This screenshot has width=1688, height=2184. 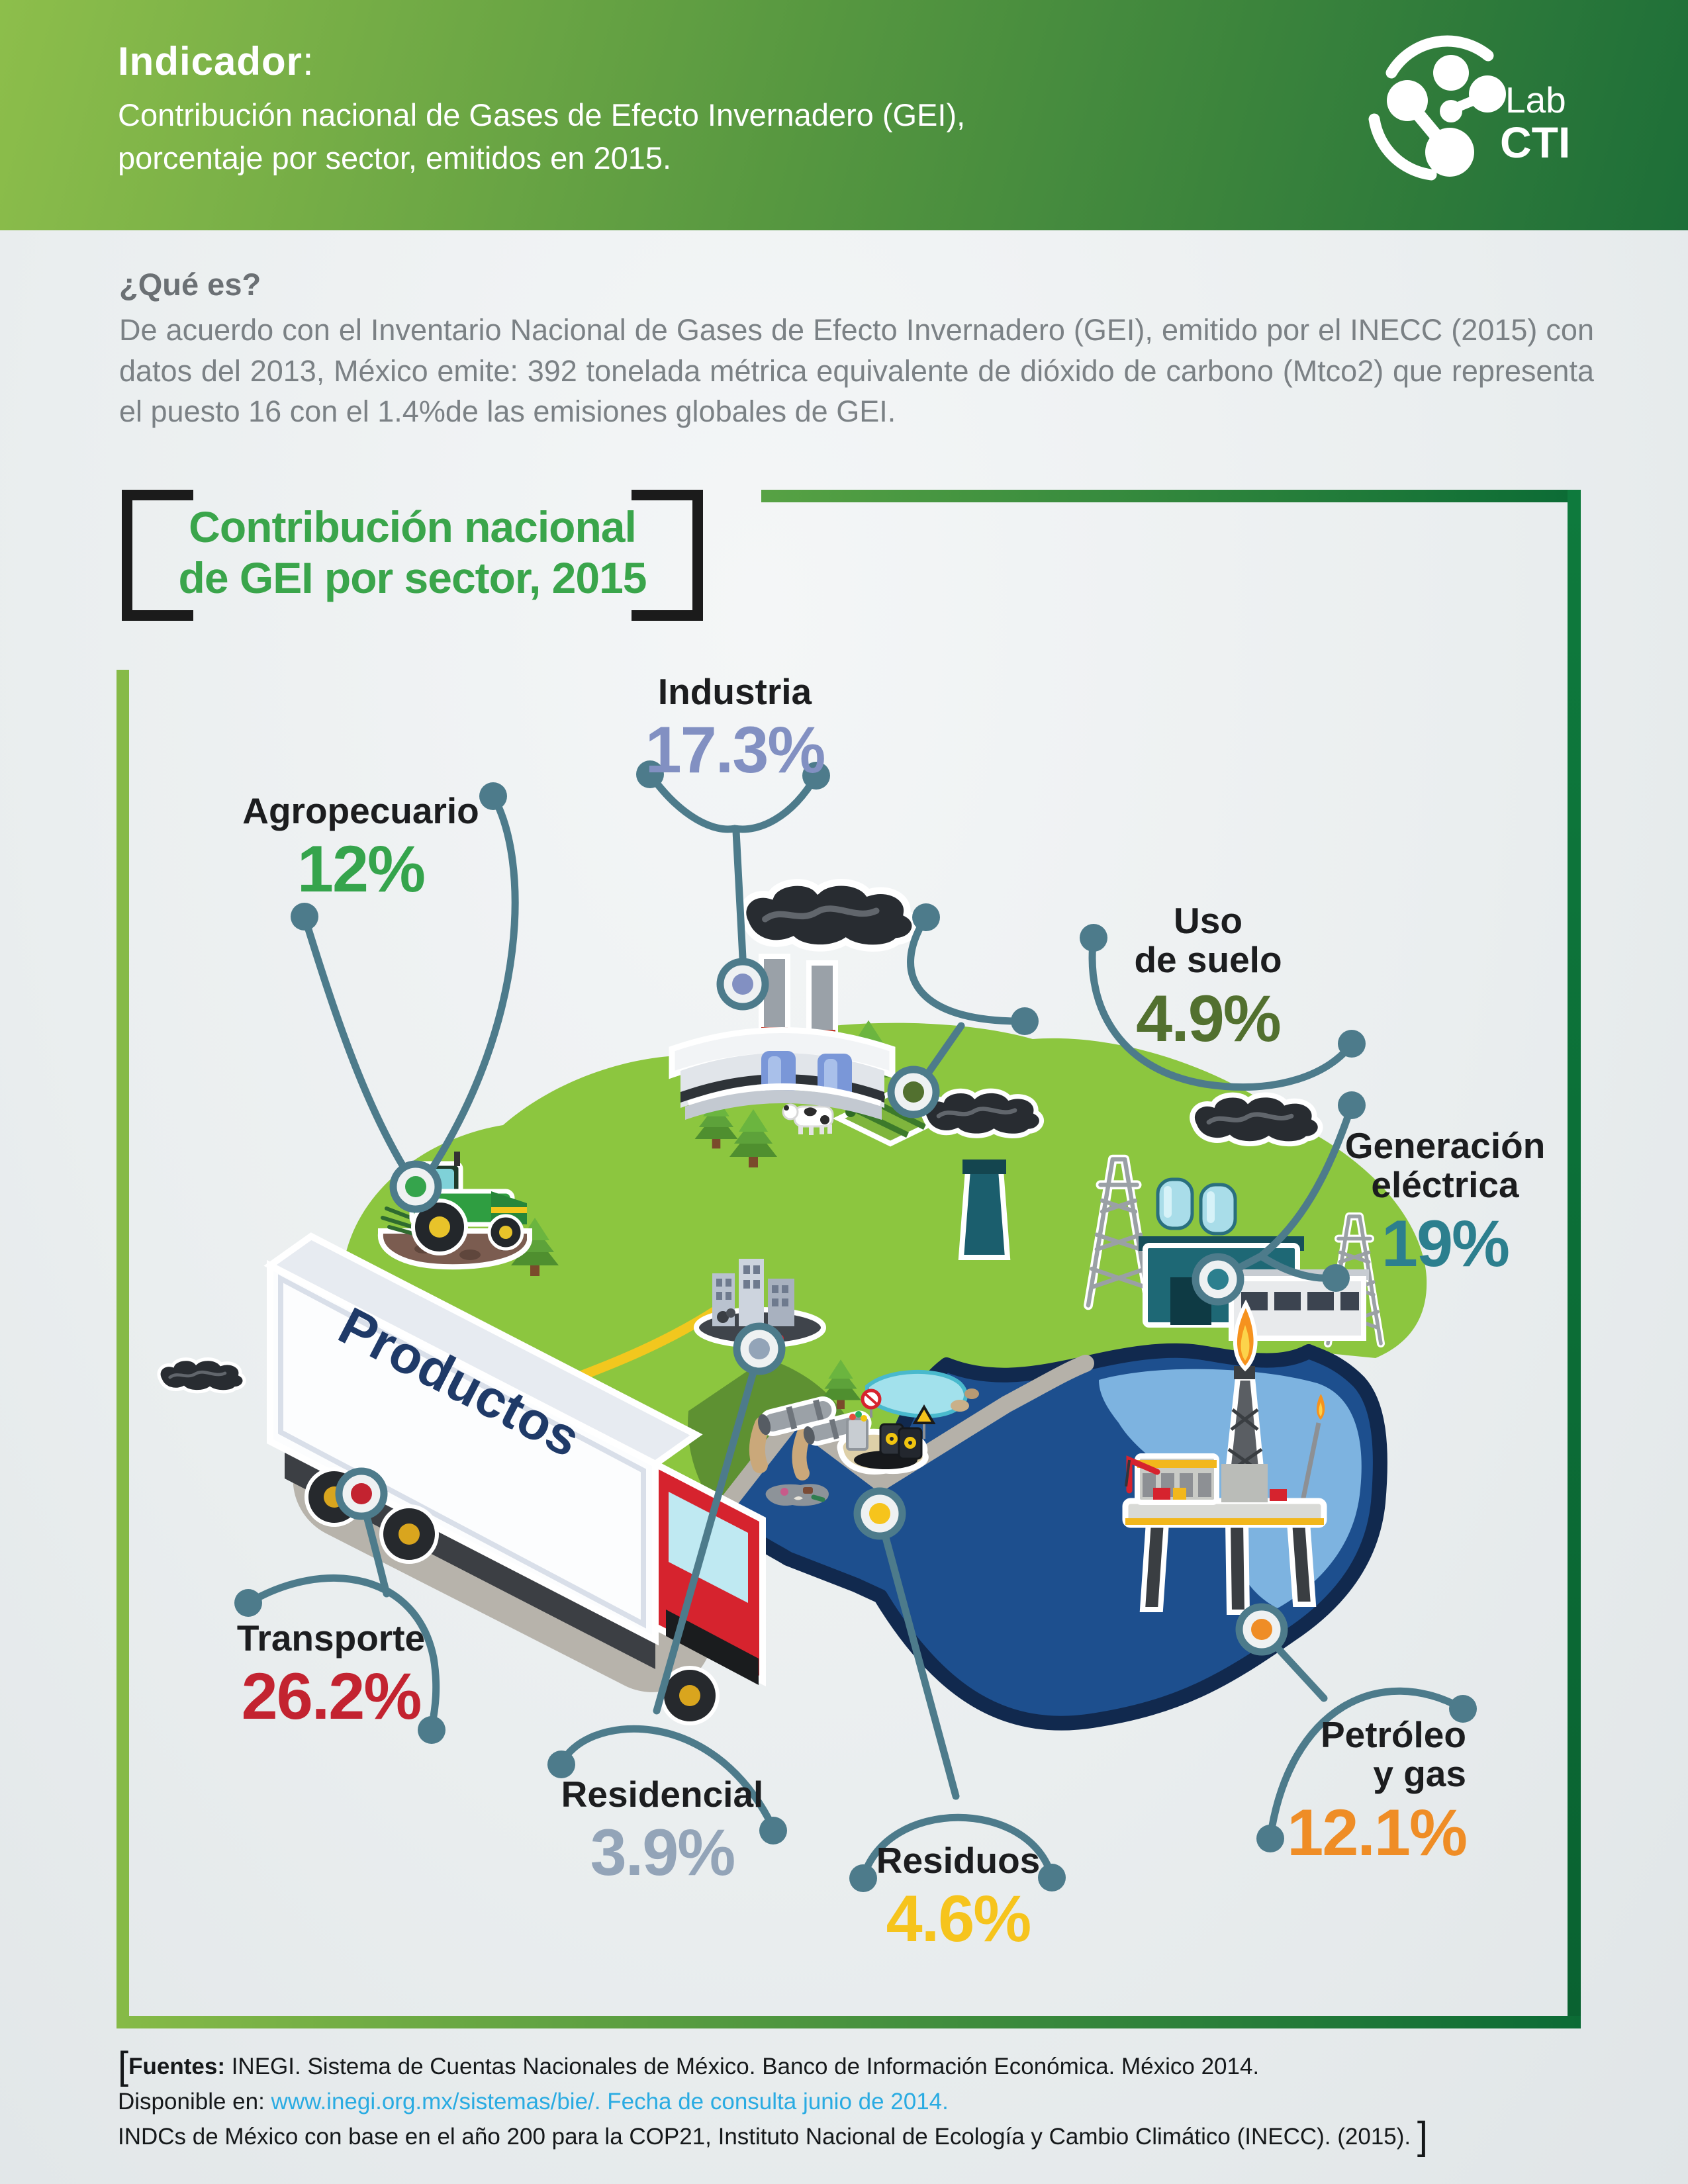 I want to click on warning-sign-icon, so click(x=924, y=1414).